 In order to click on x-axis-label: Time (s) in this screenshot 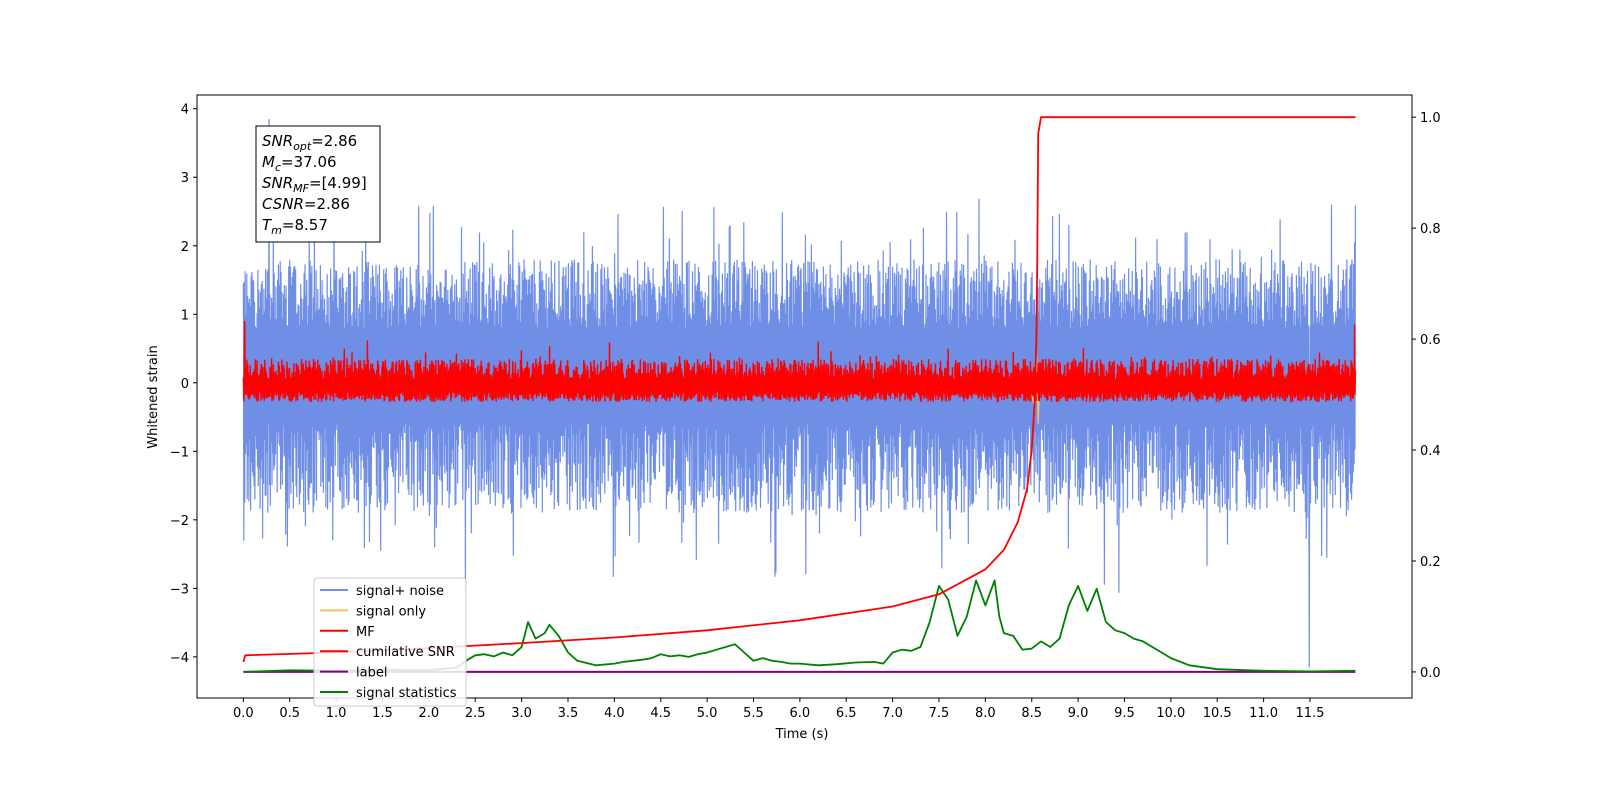, I will do `click(802, 734)`.